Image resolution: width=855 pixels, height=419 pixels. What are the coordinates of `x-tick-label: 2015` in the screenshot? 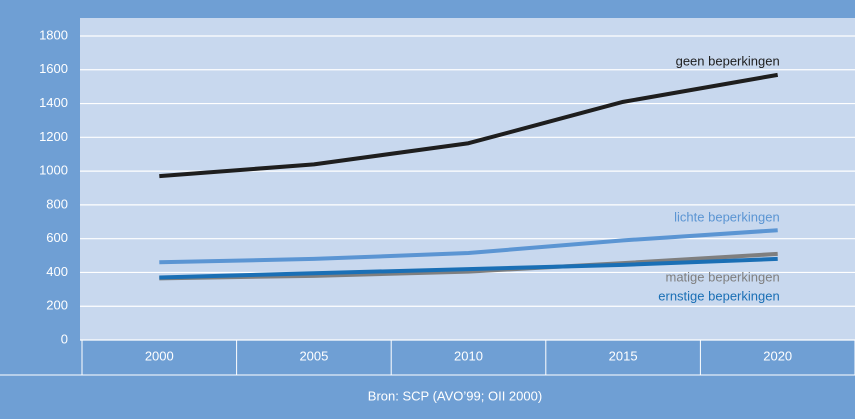 It's located at (623, 355).